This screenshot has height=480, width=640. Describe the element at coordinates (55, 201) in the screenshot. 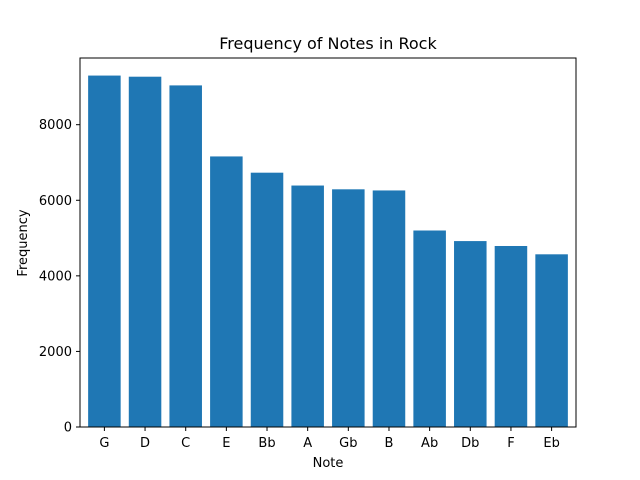

I see `y-tick-label: 6000` at that location.